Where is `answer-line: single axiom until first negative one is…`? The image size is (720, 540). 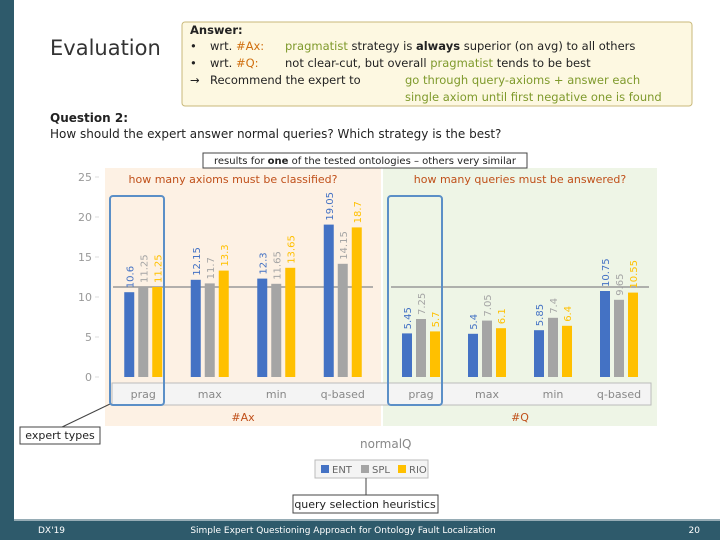 answer-line: single axiom until first negative one is… is located at coordinates (533, 97).